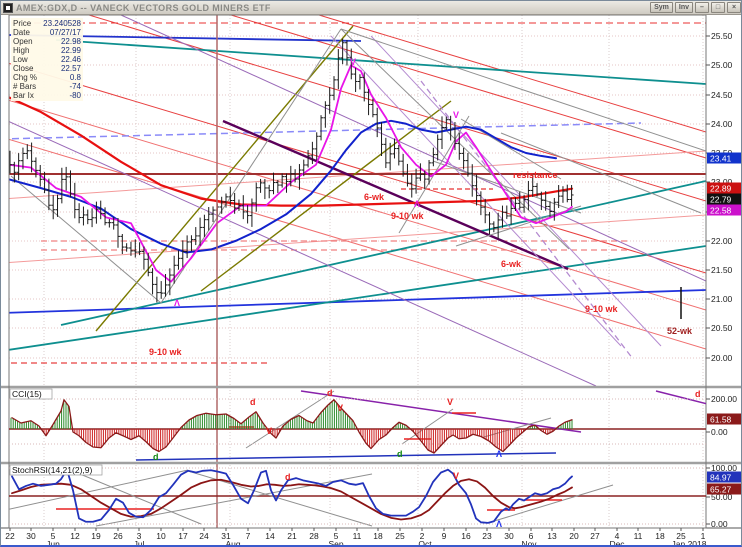  Describe the element at coordinates (47, 41) in the screenshot. I see `info-row: Open 22.98` at that location.